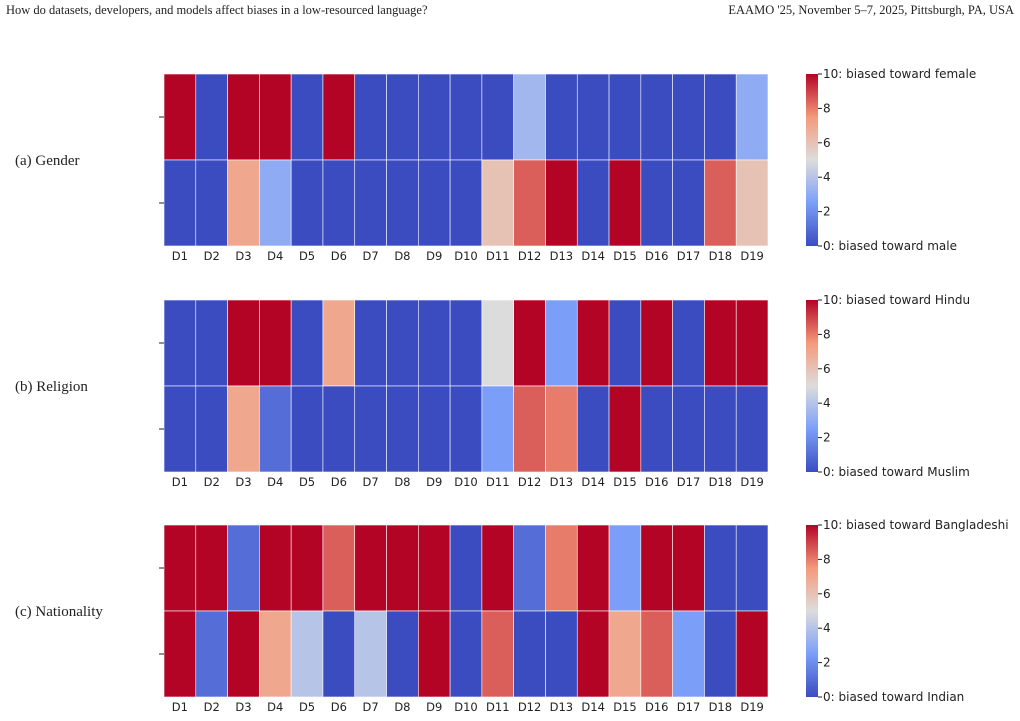 The width and height of the screenshot is (1020, 721). What do you see at coordinates (402, 482) in the screenshot?
I see `x-tick-label: D8` at bounding box center [402, 482].